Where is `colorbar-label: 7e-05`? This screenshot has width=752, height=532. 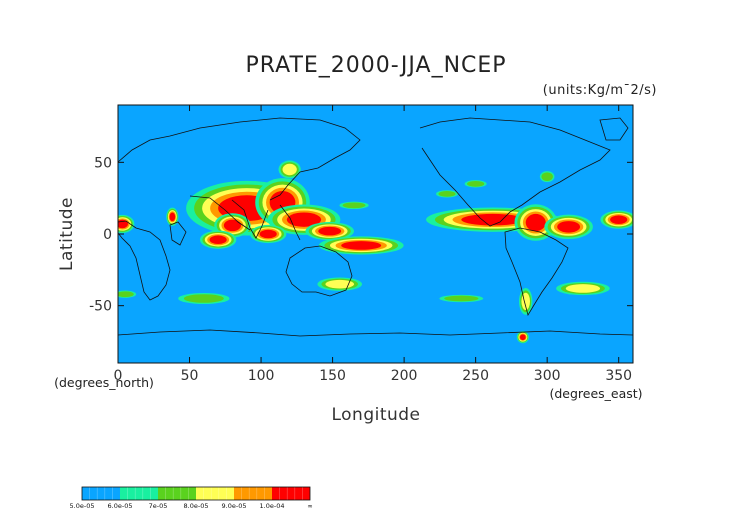
colorbar-label: 7e-05 is located at coordinates (158, 506).